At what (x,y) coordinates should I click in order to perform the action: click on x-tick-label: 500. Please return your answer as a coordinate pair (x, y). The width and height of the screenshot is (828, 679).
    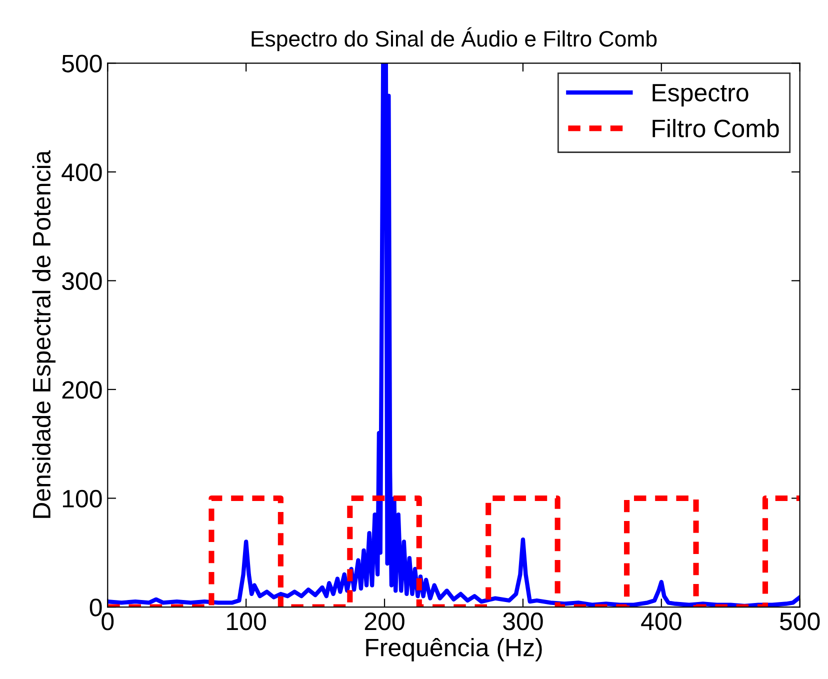
    Looking at the image, I should click on (800, 621).